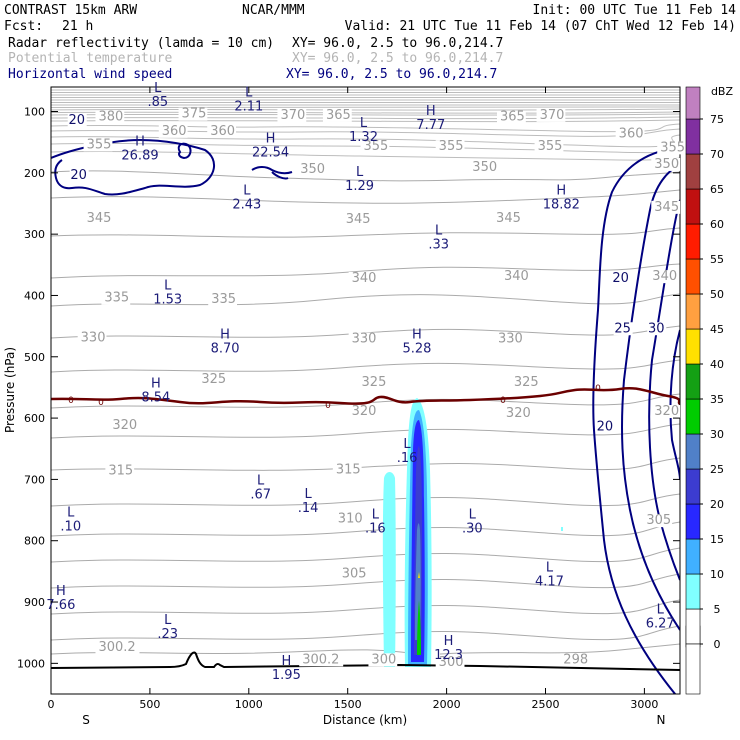 The height and width of the screenshot is (740, 740). What do you see at coordinates (90, 74) in the screenshot?
I see `field-name-wind: Horizontal wind speed` at bounding box center [90, 74].